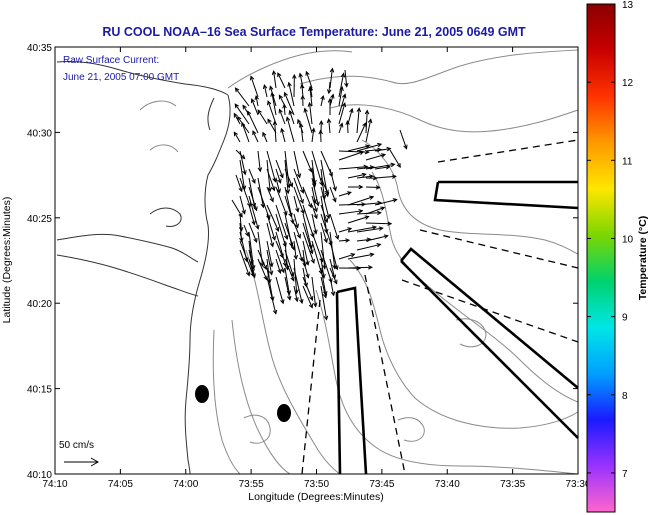  What do you see at coordinates (577, 484) in the screenshot?
I see `x-tick-label: 73:30` at bounding box center [577, 484].